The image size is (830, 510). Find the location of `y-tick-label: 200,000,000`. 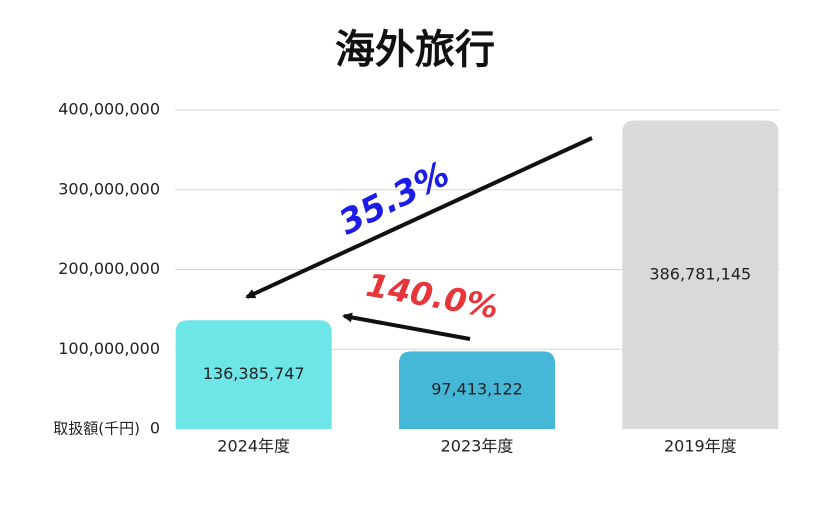

y-tick-label: 200,000,000 is located at coordinates (109, 268).